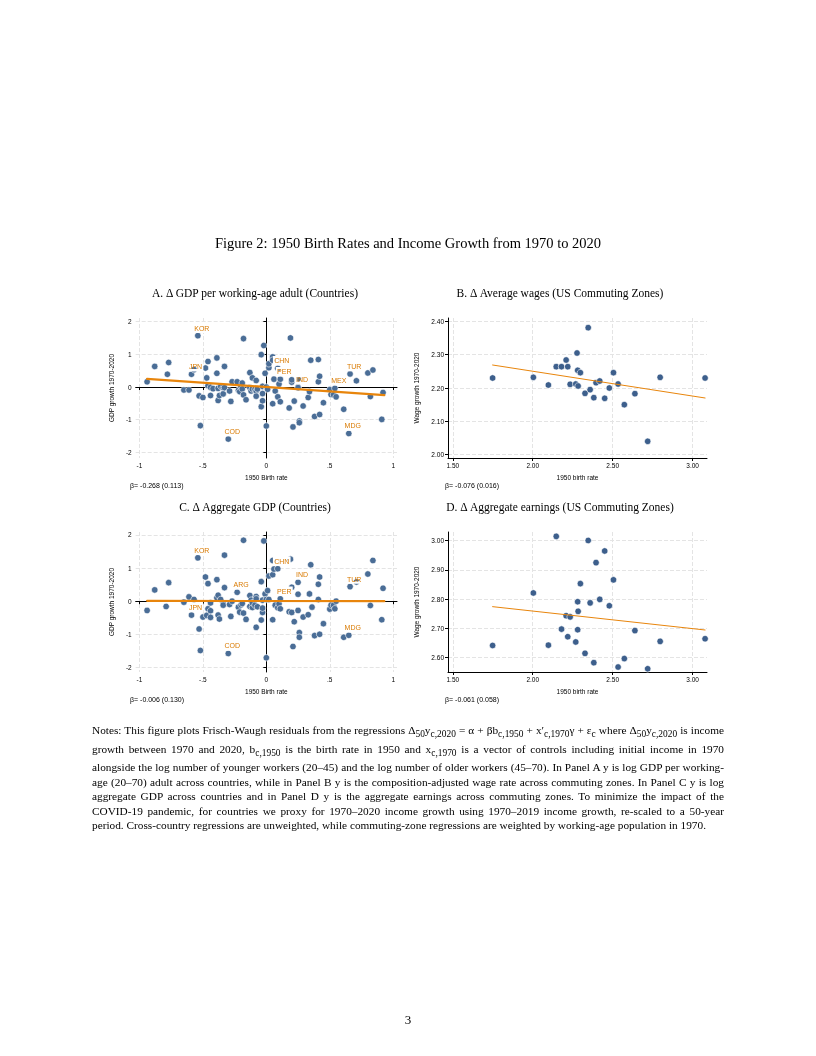 The height and width of the screenshot is (1056, 816). Describe the element at coordinates (560, 507) in the screenshot. I see `chart-title: D. Δ Aggregate earnings (US Commuting Zones)` at that location.